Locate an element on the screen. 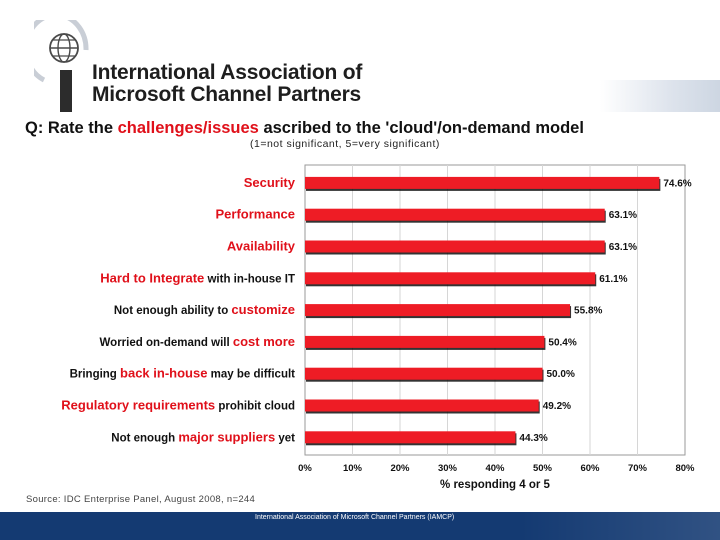 This screenshot has width=720, height=540. question-subtitle: (1=not significant, 5=very significant) is located at coordinates (345, 144).